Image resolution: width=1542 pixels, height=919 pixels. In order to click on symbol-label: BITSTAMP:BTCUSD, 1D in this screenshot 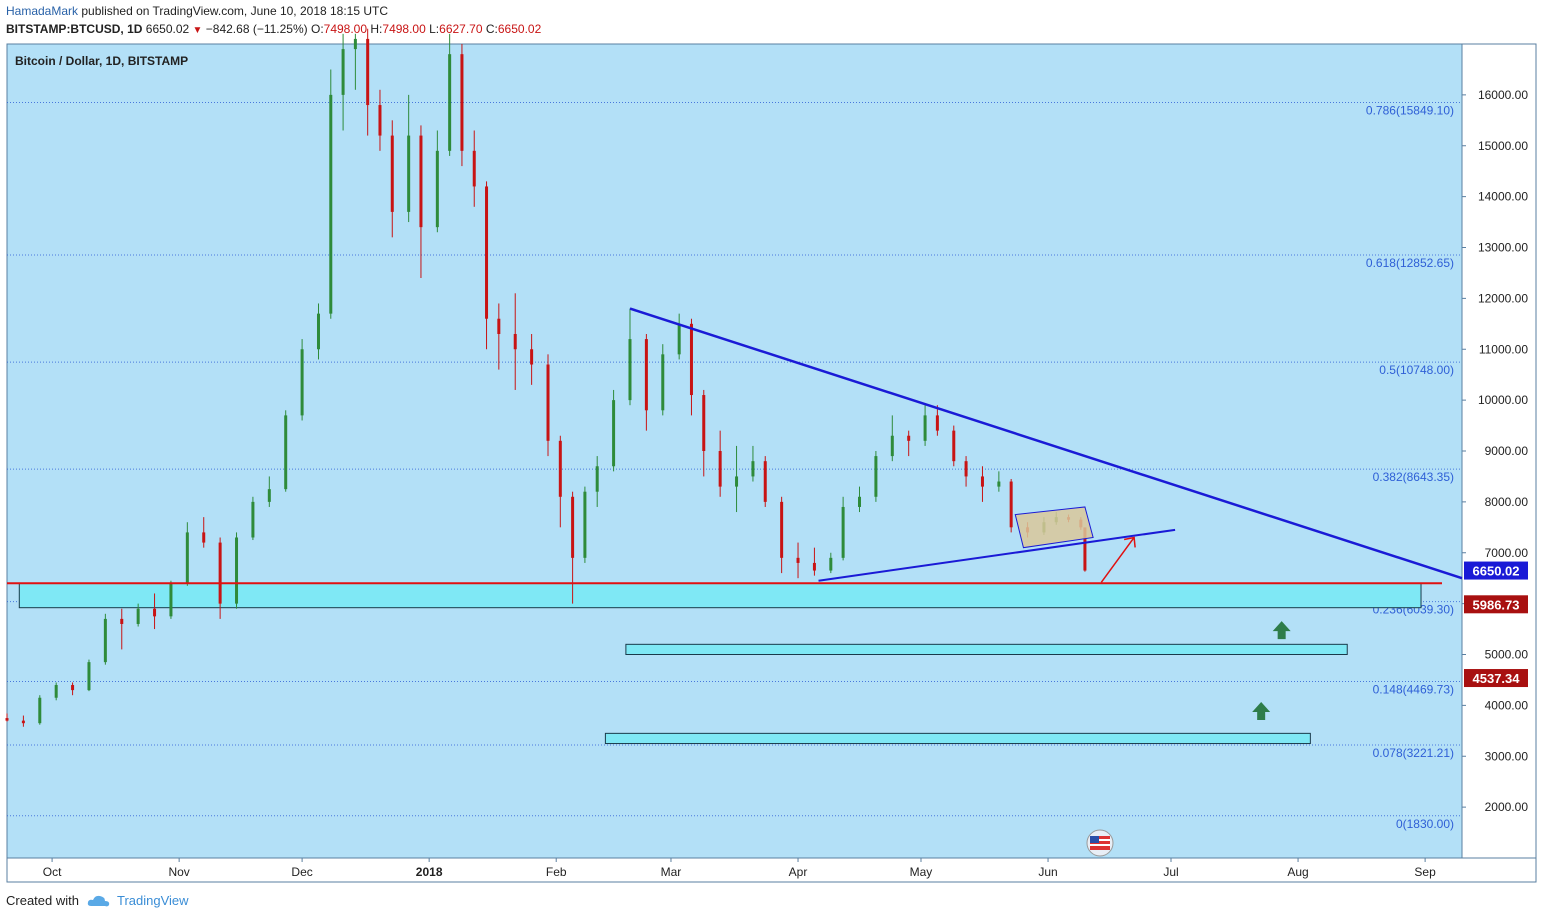, I will do `click(74, 29)`.